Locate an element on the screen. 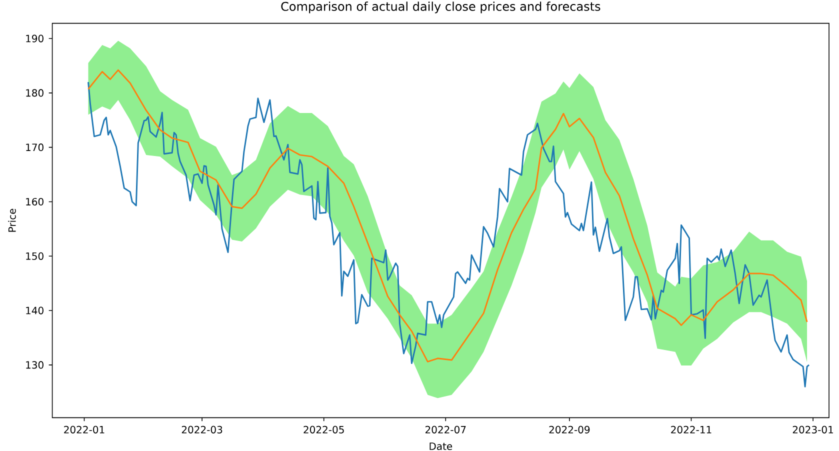  x-tick-label: 2022-05 is located at coordinates (324, 430).